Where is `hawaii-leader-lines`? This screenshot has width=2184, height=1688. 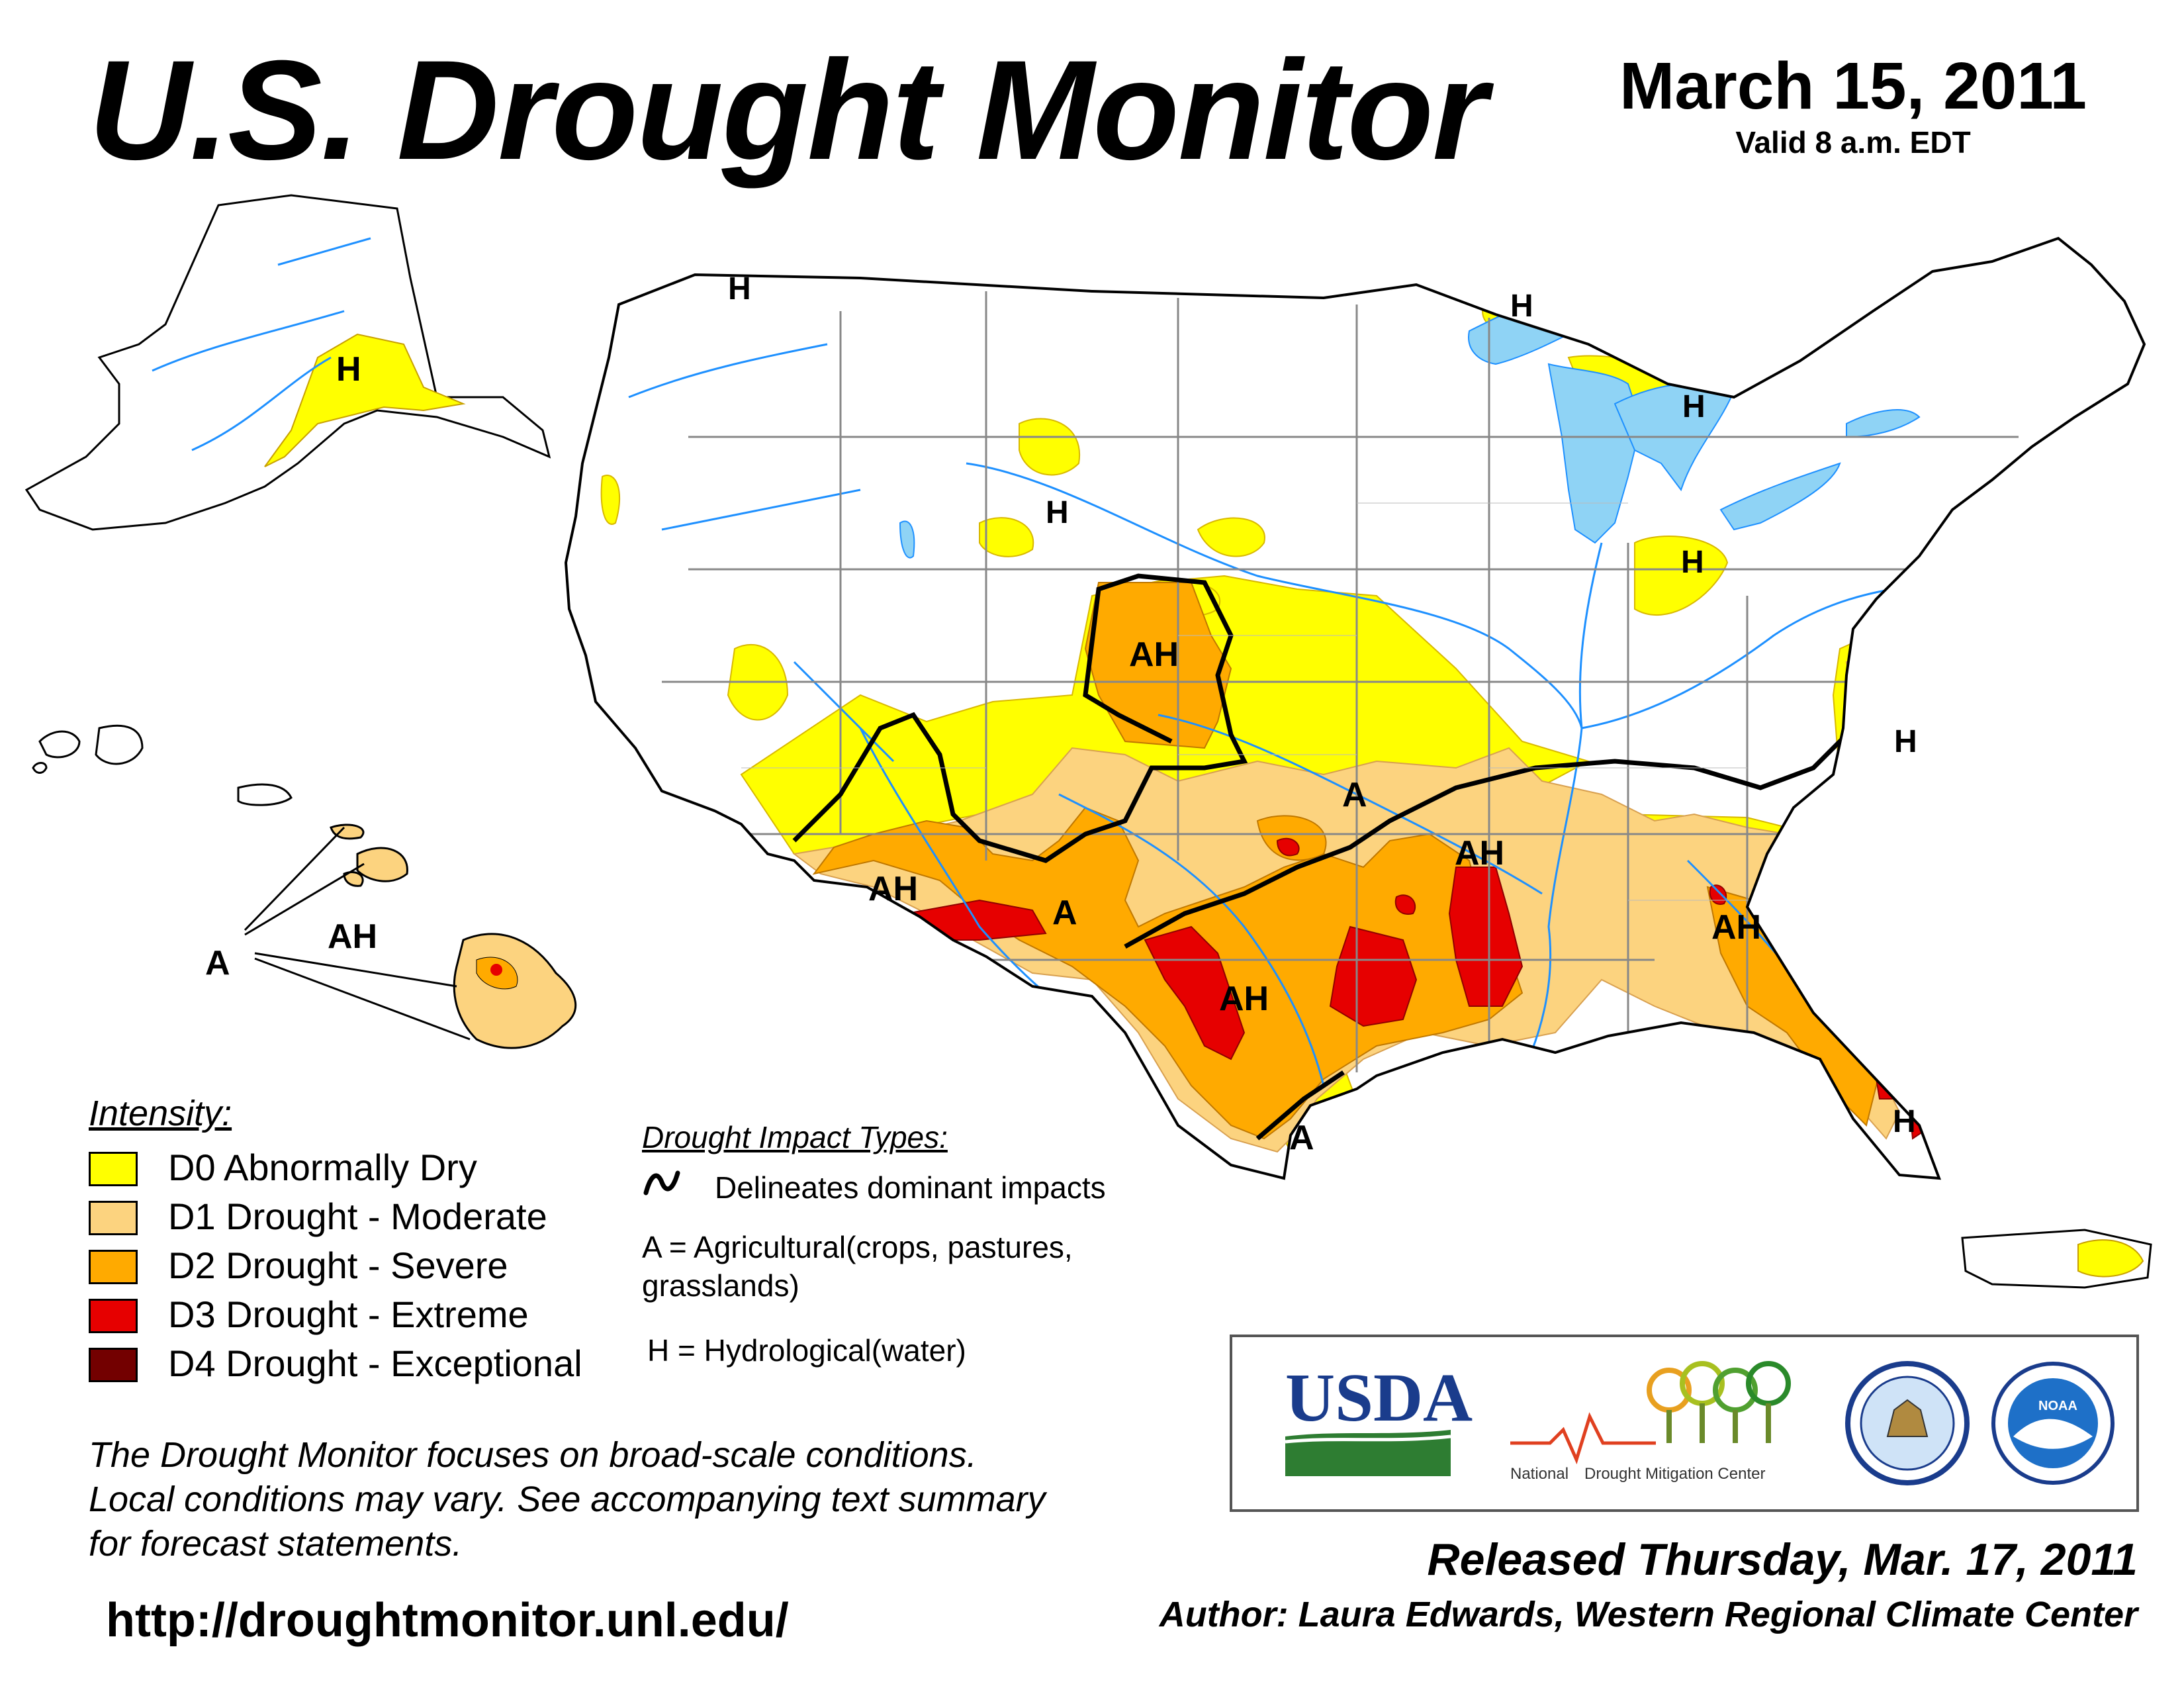
hawaii-leader-lines is located at coordinates (358, 933).